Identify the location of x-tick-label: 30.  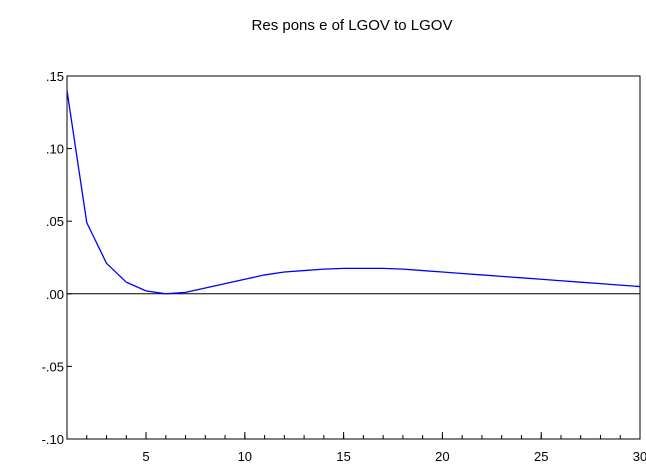
(639, 456).